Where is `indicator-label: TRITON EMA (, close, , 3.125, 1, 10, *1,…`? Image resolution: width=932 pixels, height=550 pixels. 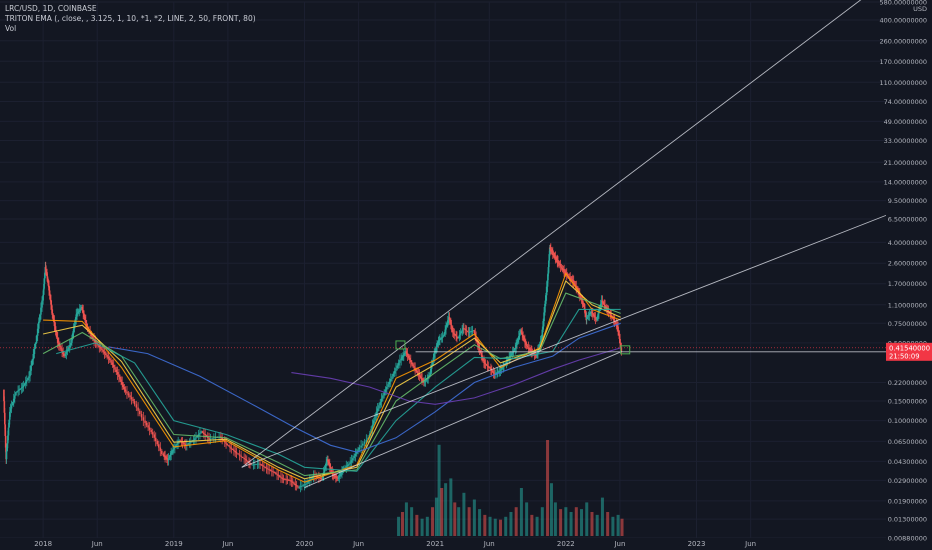 indicator-label: TRITON EMA (, close, , 3.125, 1, 10, *1,… is located at coordinates (130, 18).